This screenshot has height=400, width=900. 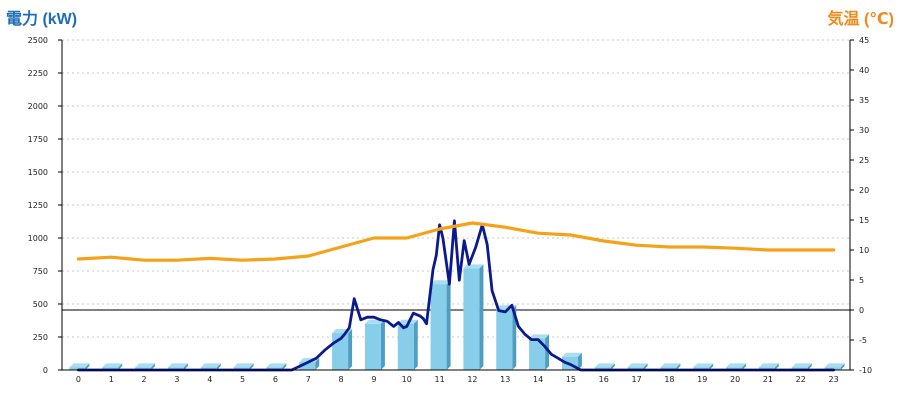 I want to click on x-tick-label: 23, so click(x=833, y=379).